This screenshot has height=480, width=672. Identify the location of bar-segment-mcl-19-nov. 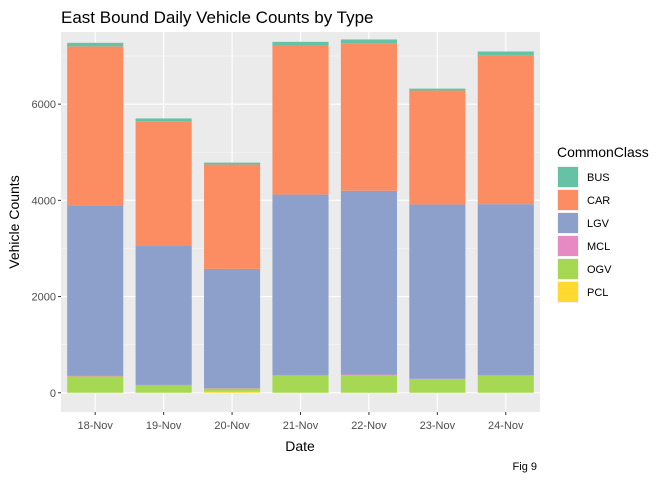
(163, 385).